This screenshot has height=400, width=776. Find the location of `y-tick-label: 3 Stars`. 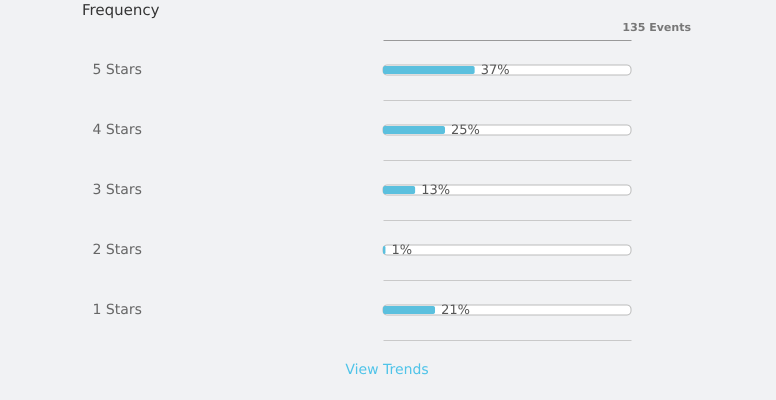

y-tick-label: 3 Stars is located at coordinates (117, 190).